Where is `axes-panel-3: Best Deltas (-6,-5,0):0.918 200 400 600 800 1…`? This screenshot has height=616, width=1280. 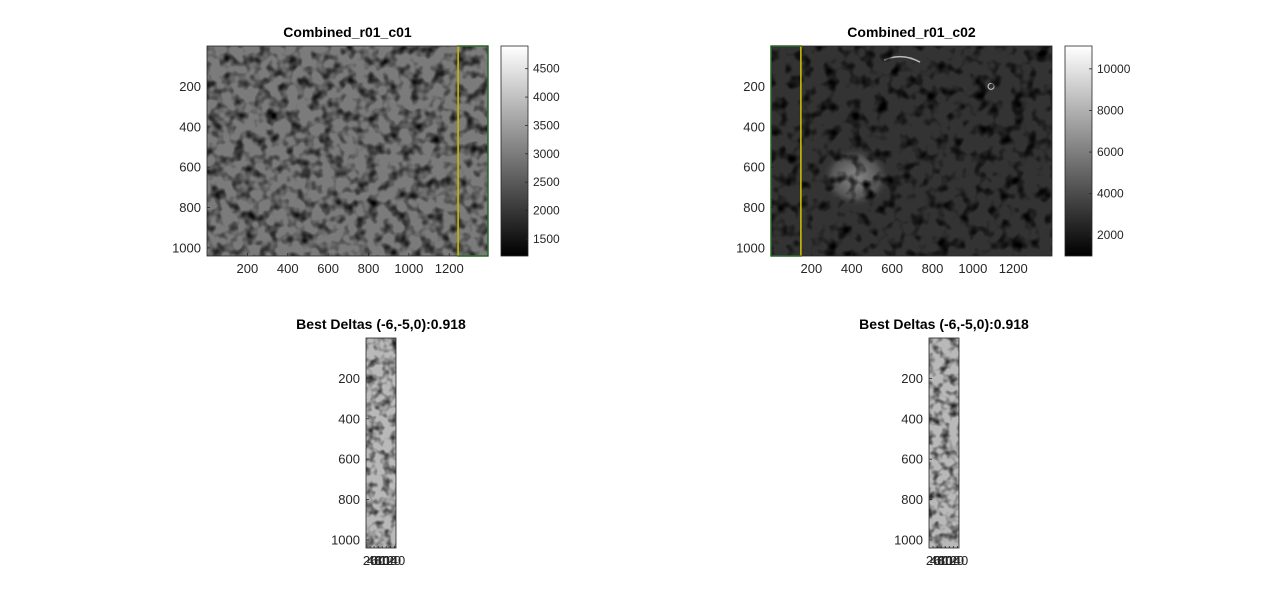
axes-panel-3: Best Deltas (-6,-5,0):0.918 200 400 600 800 1… is located at coordinates (381, 442).